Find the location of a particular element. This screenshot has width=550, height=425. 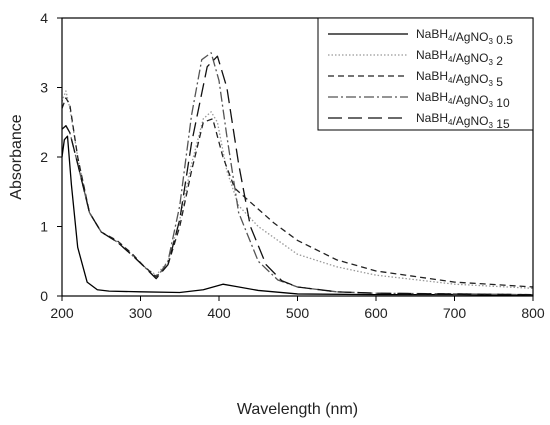

x-tick-label: 800 is located at coordinates (533, 313).